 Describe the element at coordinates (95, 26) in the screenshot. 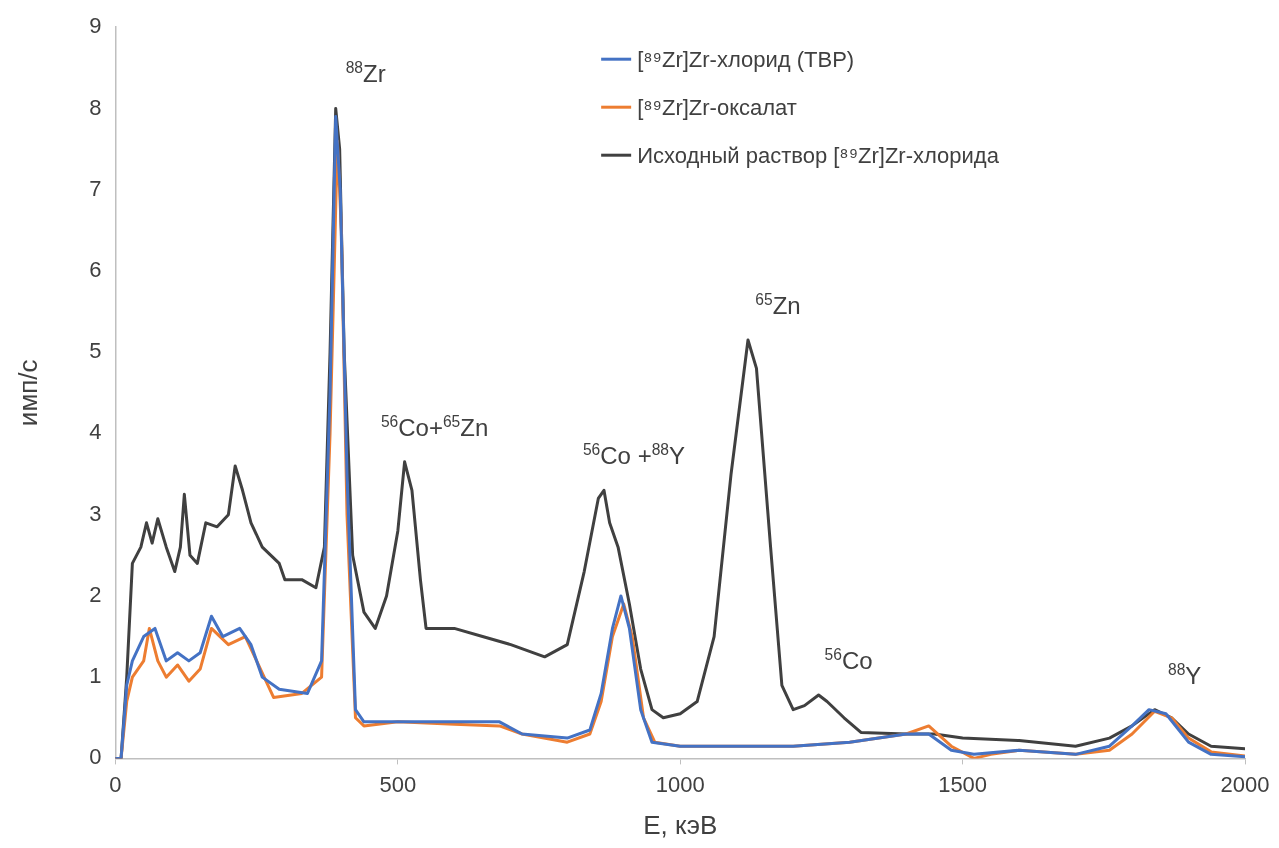

I see `y-tick-label: 9` at that location.